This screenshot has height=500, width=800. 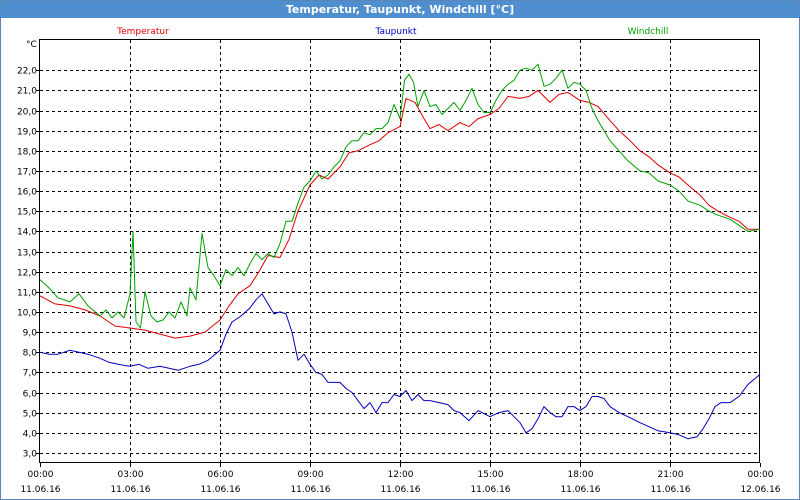 What do you see at coordinates (27, 233) in the screenshot?
I see `y-tick-label: 14,0` at bounding box center [27, 233].